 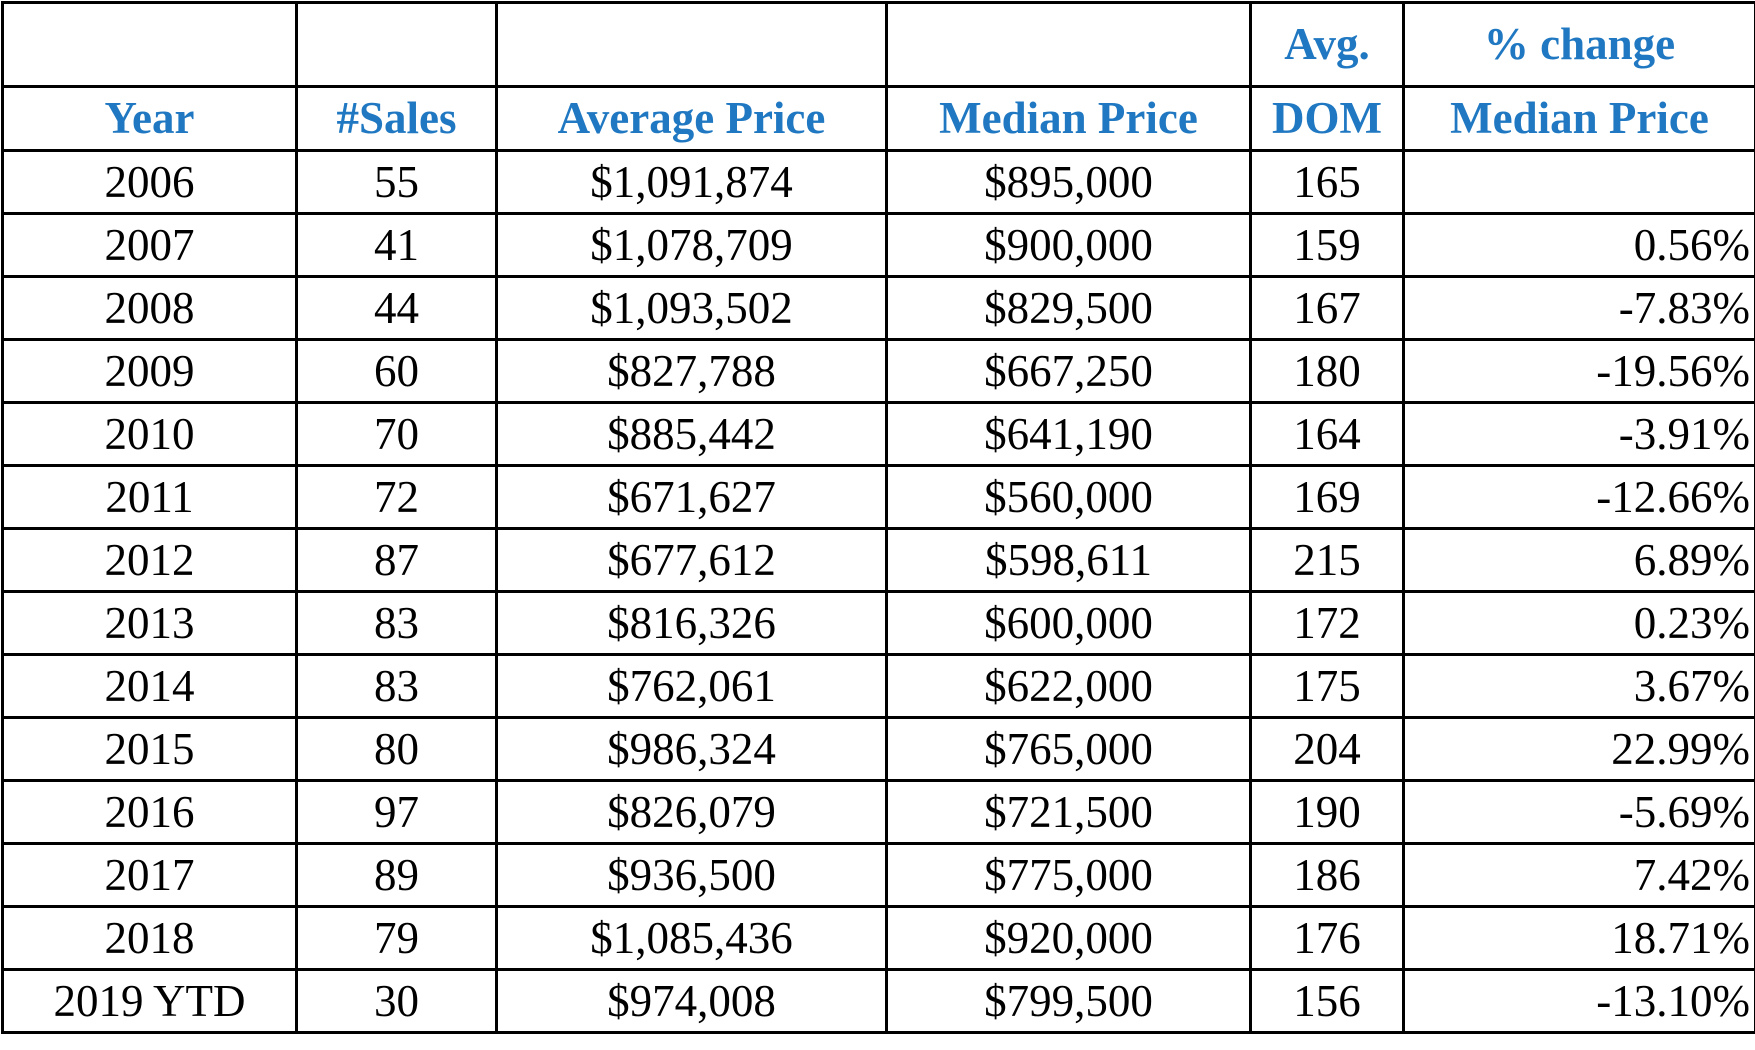 I want to click on data-cell: $827,788, so click(x=692, y=371).